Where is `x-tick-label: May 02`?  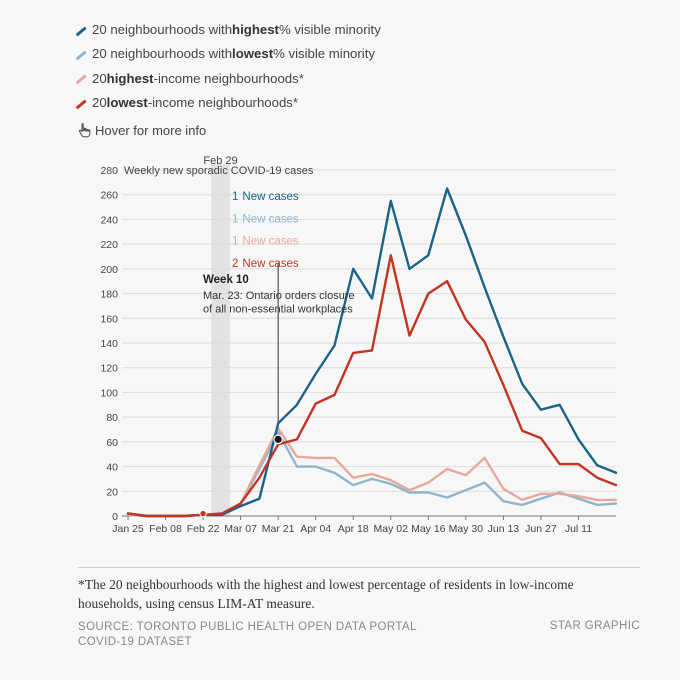 x-tick-label: May 02 is located at coordinates (391, 529).